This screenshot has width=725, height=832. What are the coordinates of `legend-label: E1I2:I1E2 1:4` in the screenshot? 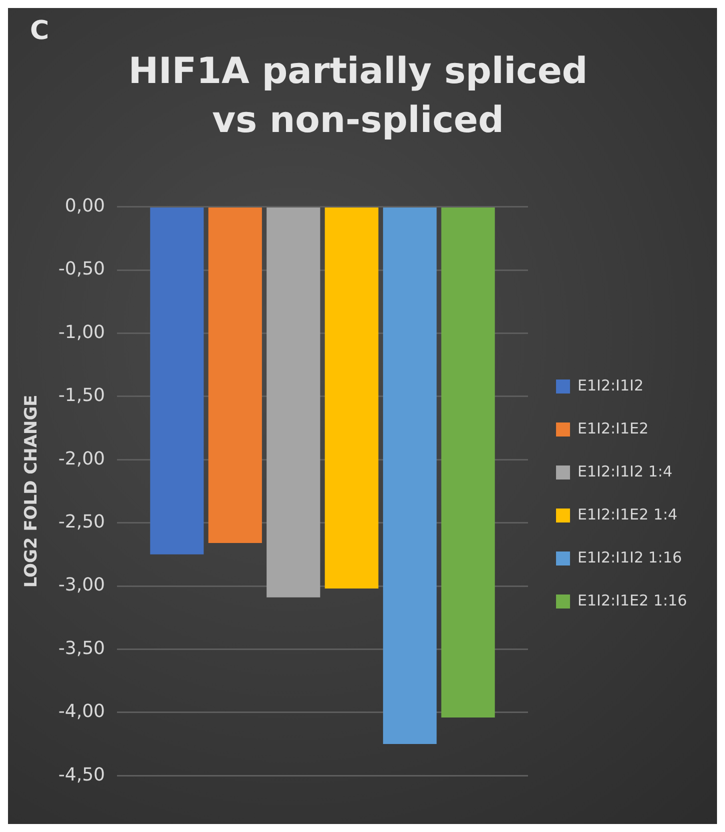 It's located at (628, 514).